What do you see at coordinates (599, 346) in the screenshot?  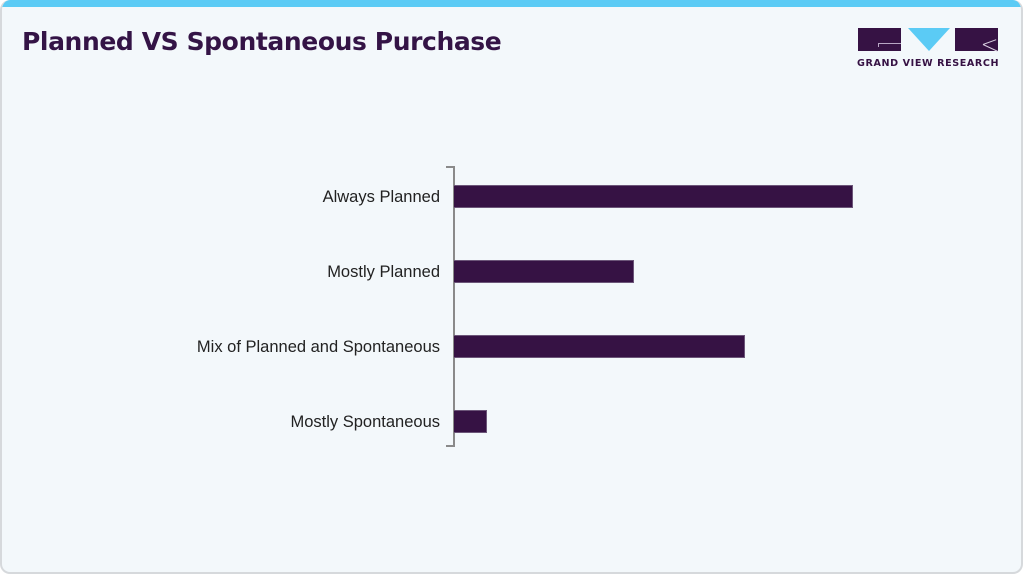 I see `bar-mix-planned-spontaneous` at bounding box center [599, 346].